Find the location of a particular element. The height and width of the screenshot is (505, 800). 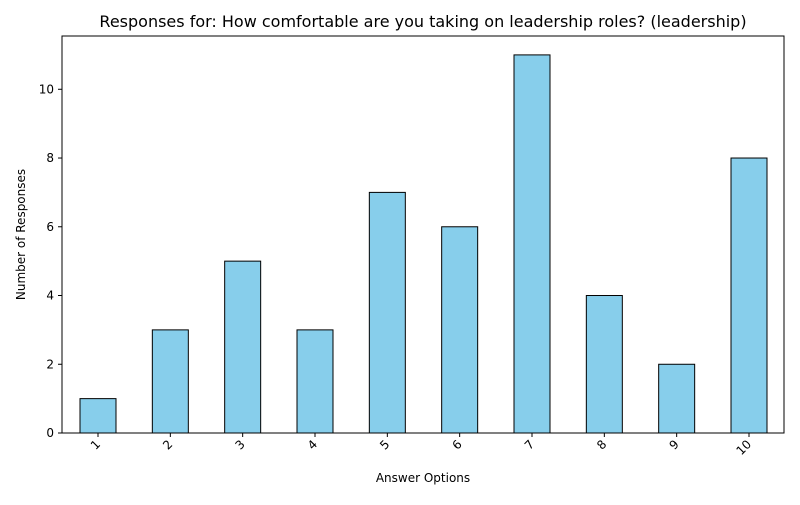

y-tick-label: 10 is located at coordinates (46, 89).